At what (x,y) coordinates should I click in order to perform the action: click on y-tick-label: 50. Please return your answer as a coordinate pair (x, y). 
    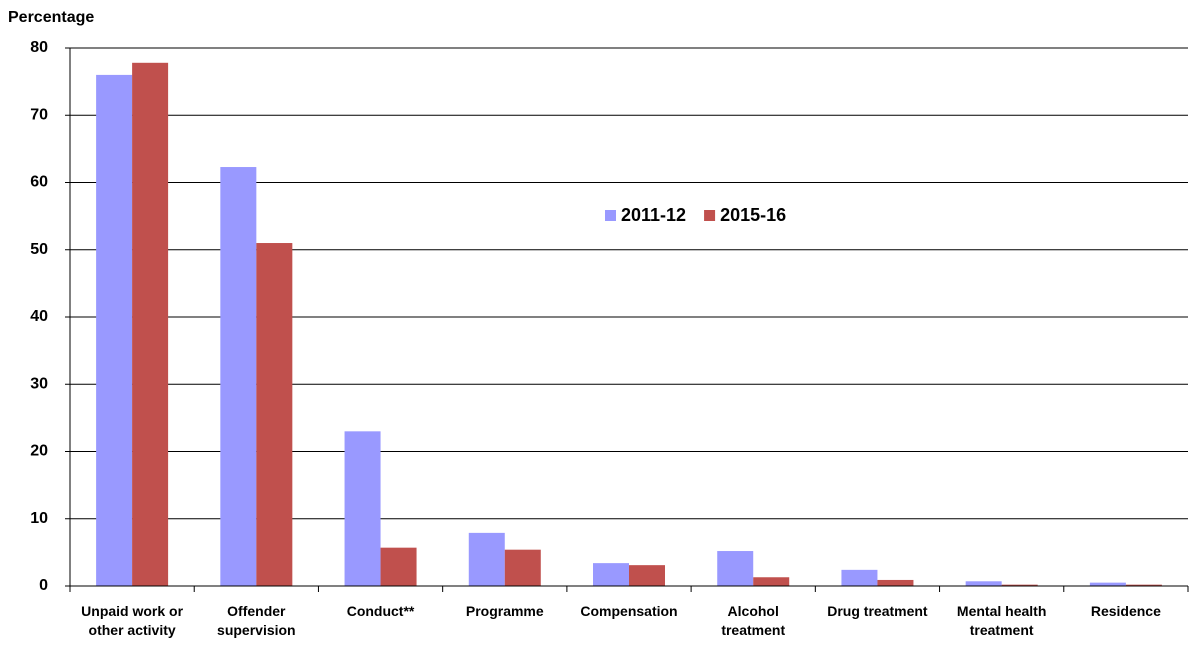
    Looking at the image, I should click on (39, 249).